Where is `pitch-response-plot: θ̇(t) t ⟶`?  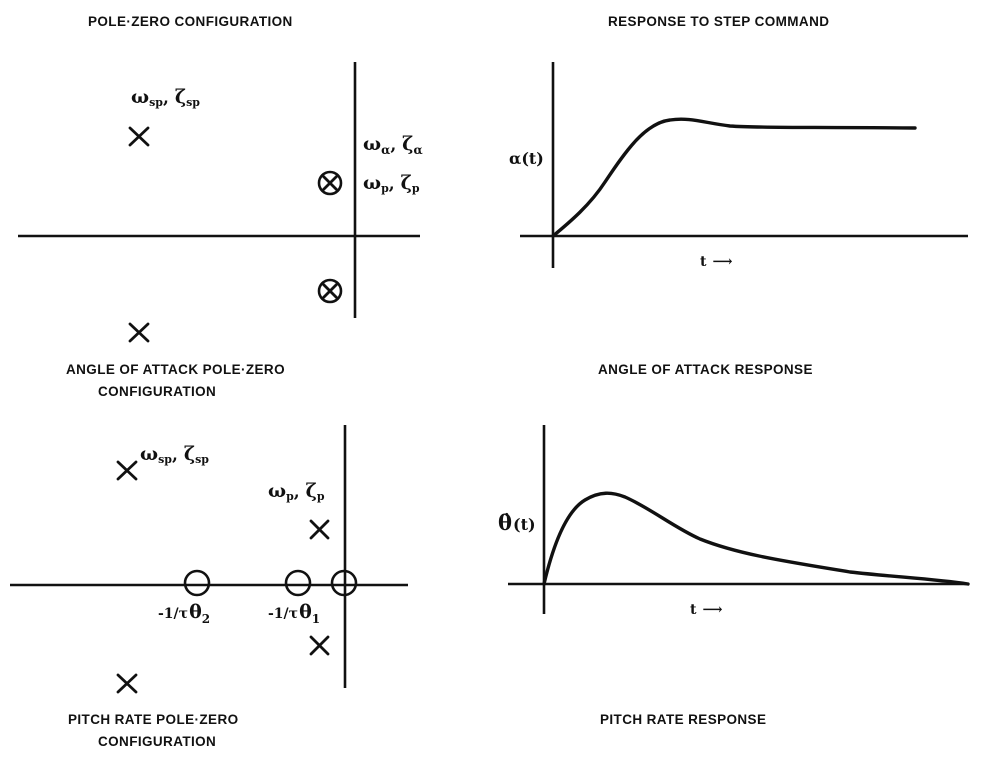 pitch-response-plot: θ̇(t) t ⟶ is located at coordinates (734, 521).